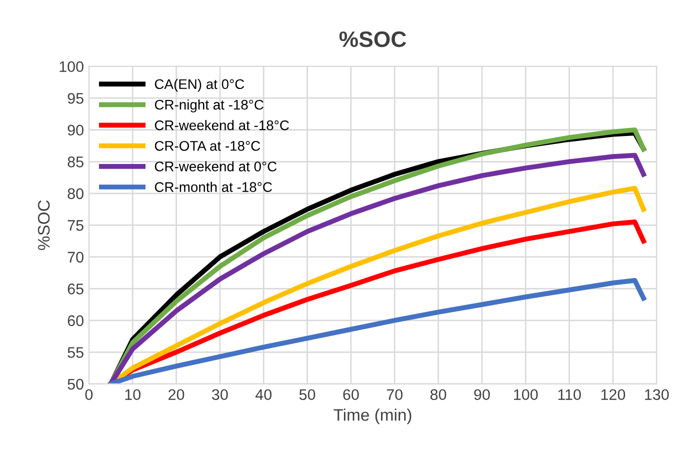 The width and height of the screenshot is (684, 474). What do you see at coordinates (569, 394) in the screenshot?
I see `x-tick-label: 110` at bounding box center [569, 394].